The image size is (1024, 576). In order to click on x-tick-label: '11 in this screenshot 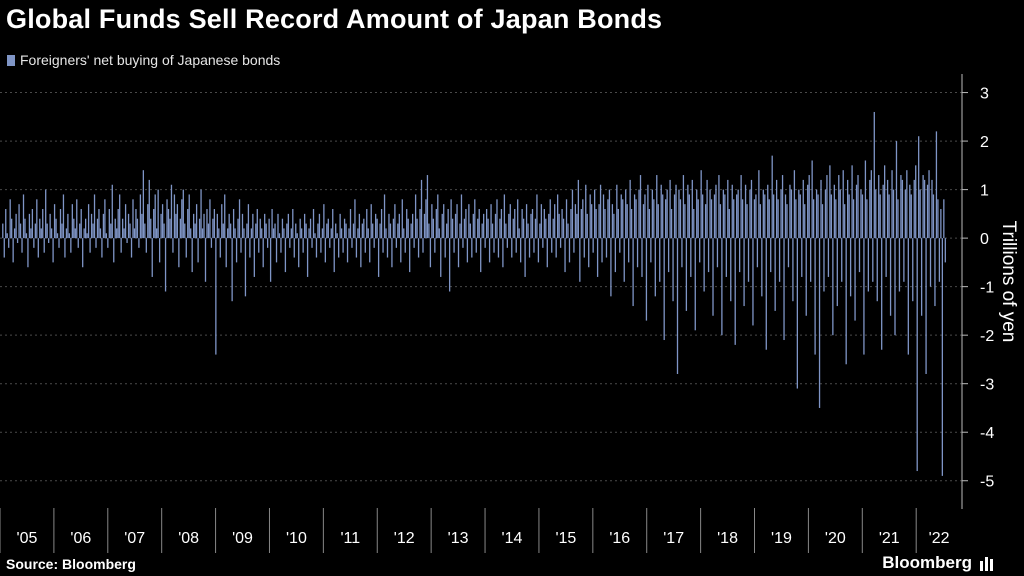, I will do `click(350, 538)`.